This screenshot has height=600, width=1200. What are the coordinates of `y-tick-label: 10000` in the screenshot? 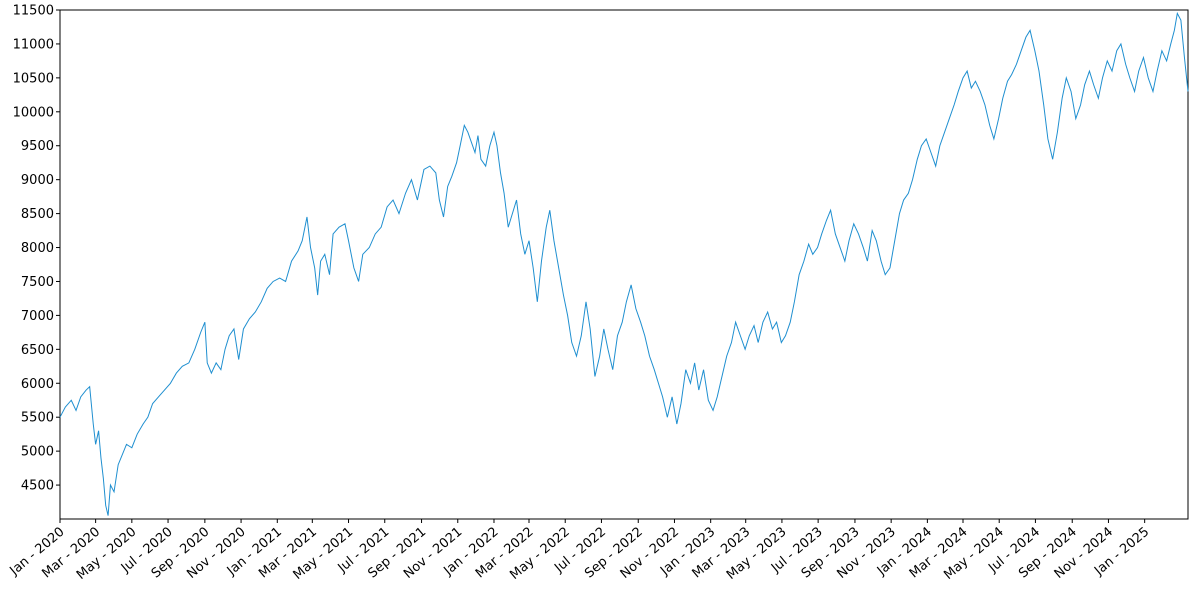 It's located at (33, 112).